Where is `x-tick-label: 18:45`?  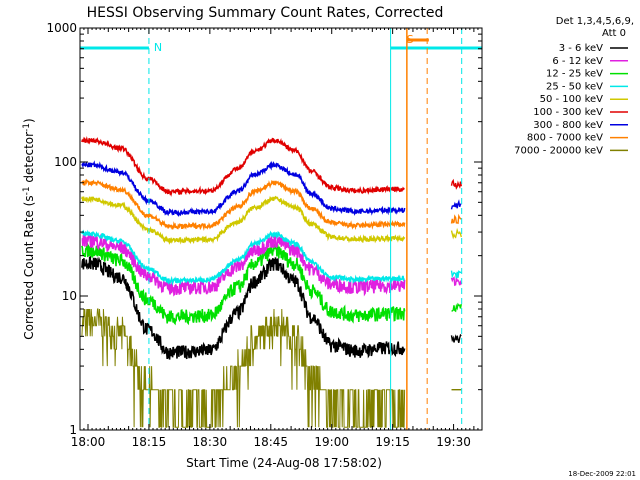
x-tick-label: 18:45 is located at coordinates (270, 442).